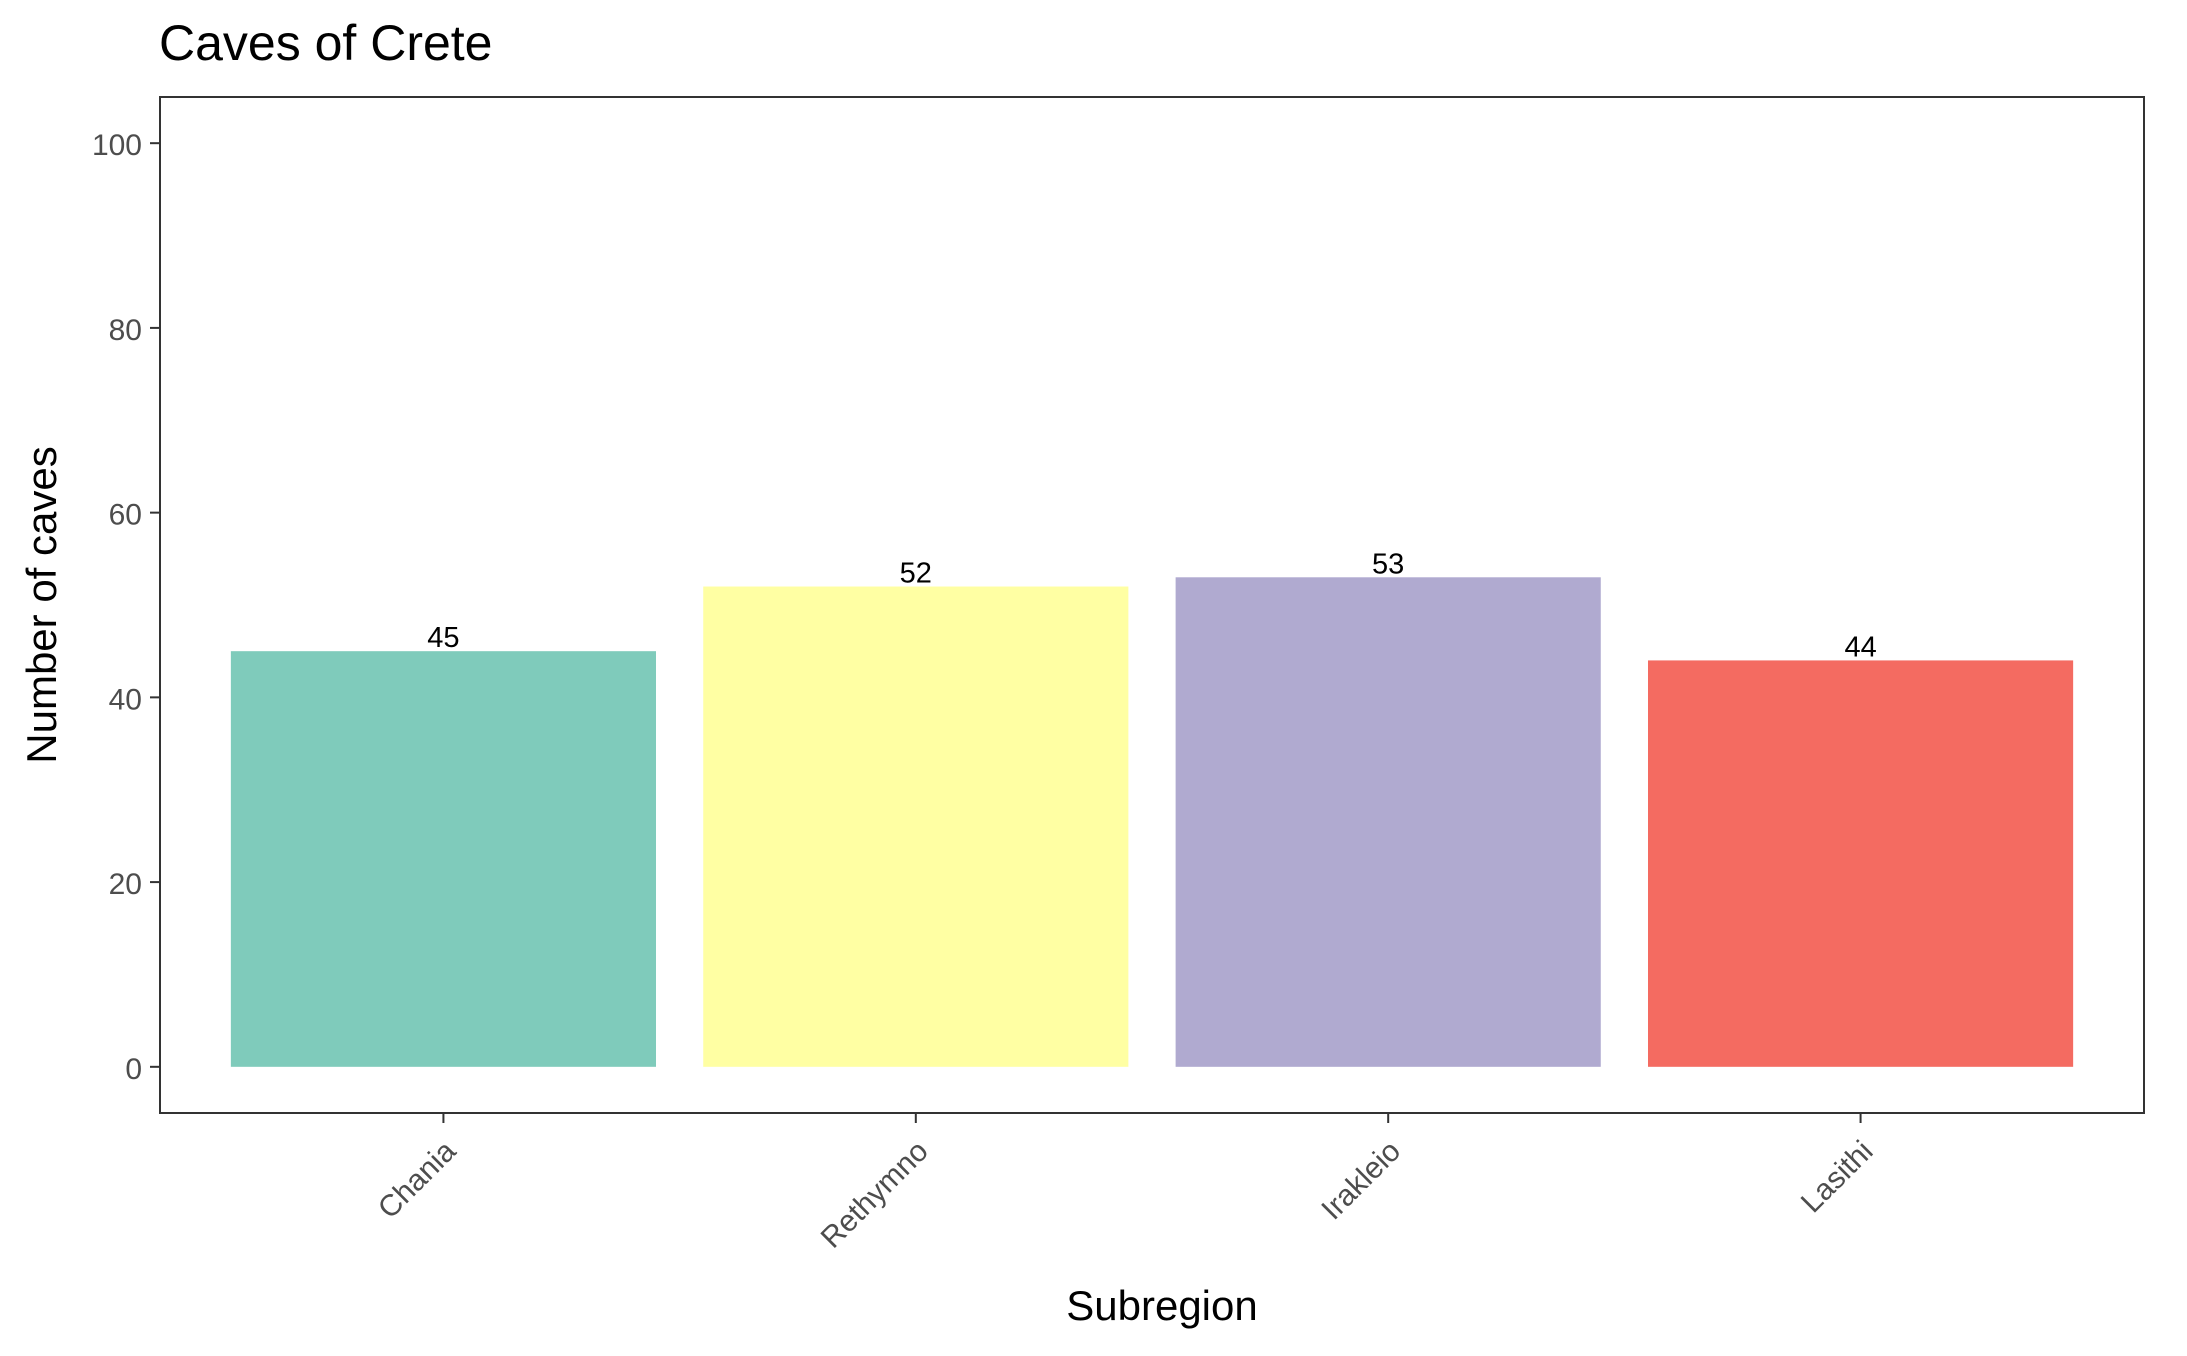  I want to click on x-axis-title: Subregion, so click(1161, 1305).